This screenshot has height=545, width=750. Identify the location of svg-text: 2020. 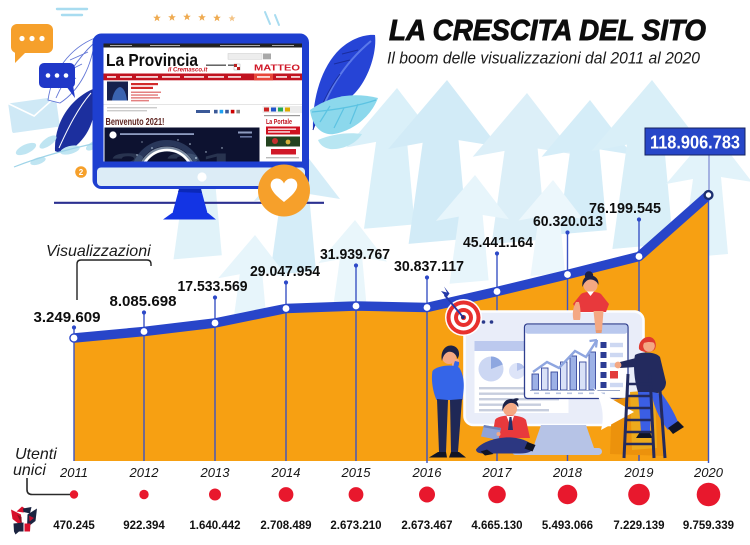
(708, 472).